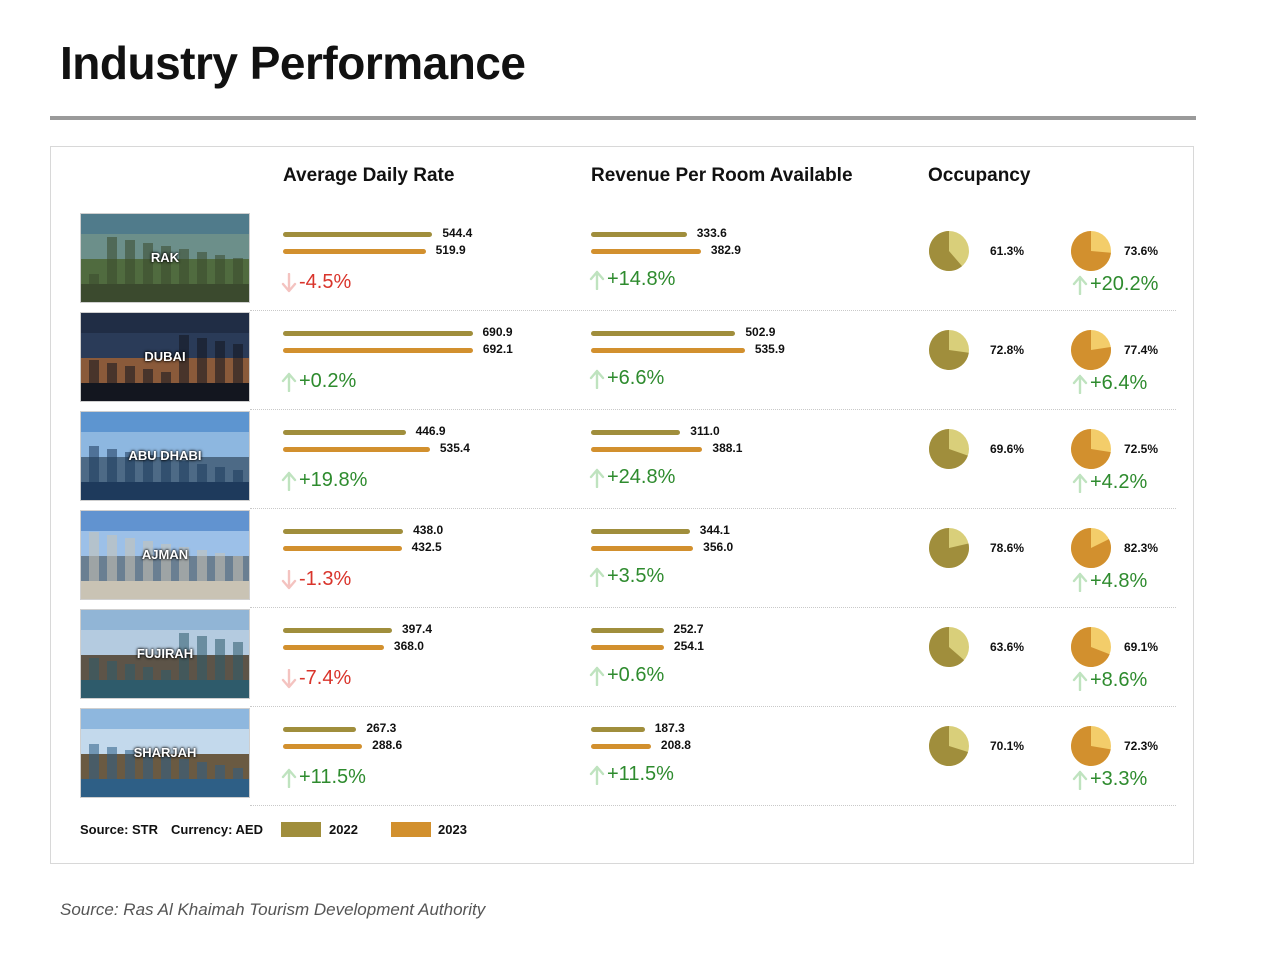 Image resolution: width=1280 pixels, height=957 pixels. I want to click on legend-currency: Currency: AED, so click(217, 829).